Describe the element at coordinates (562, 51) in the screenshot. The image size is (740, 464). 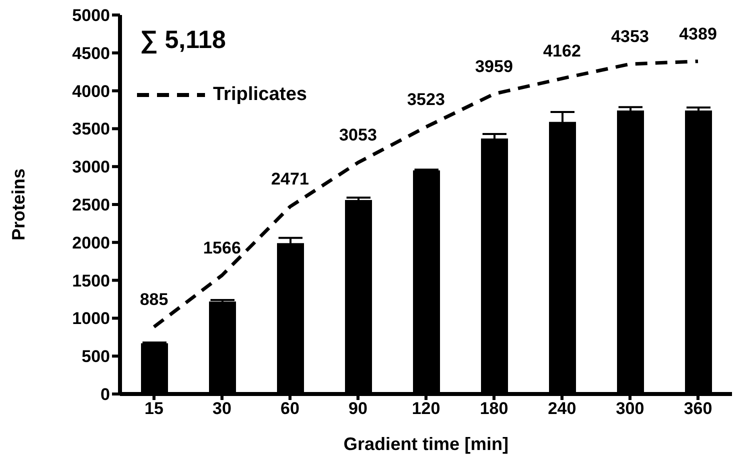
I see `data-label: 4162` at that location.